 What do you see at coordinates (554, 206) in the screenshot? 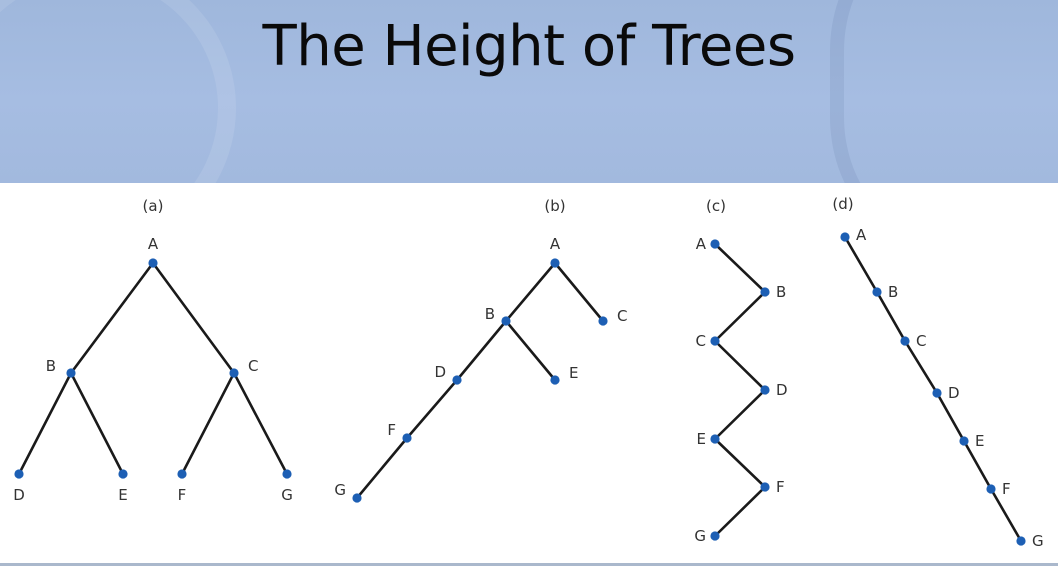
I see `tree-caption: (b)` at bounding box center [554, 206].